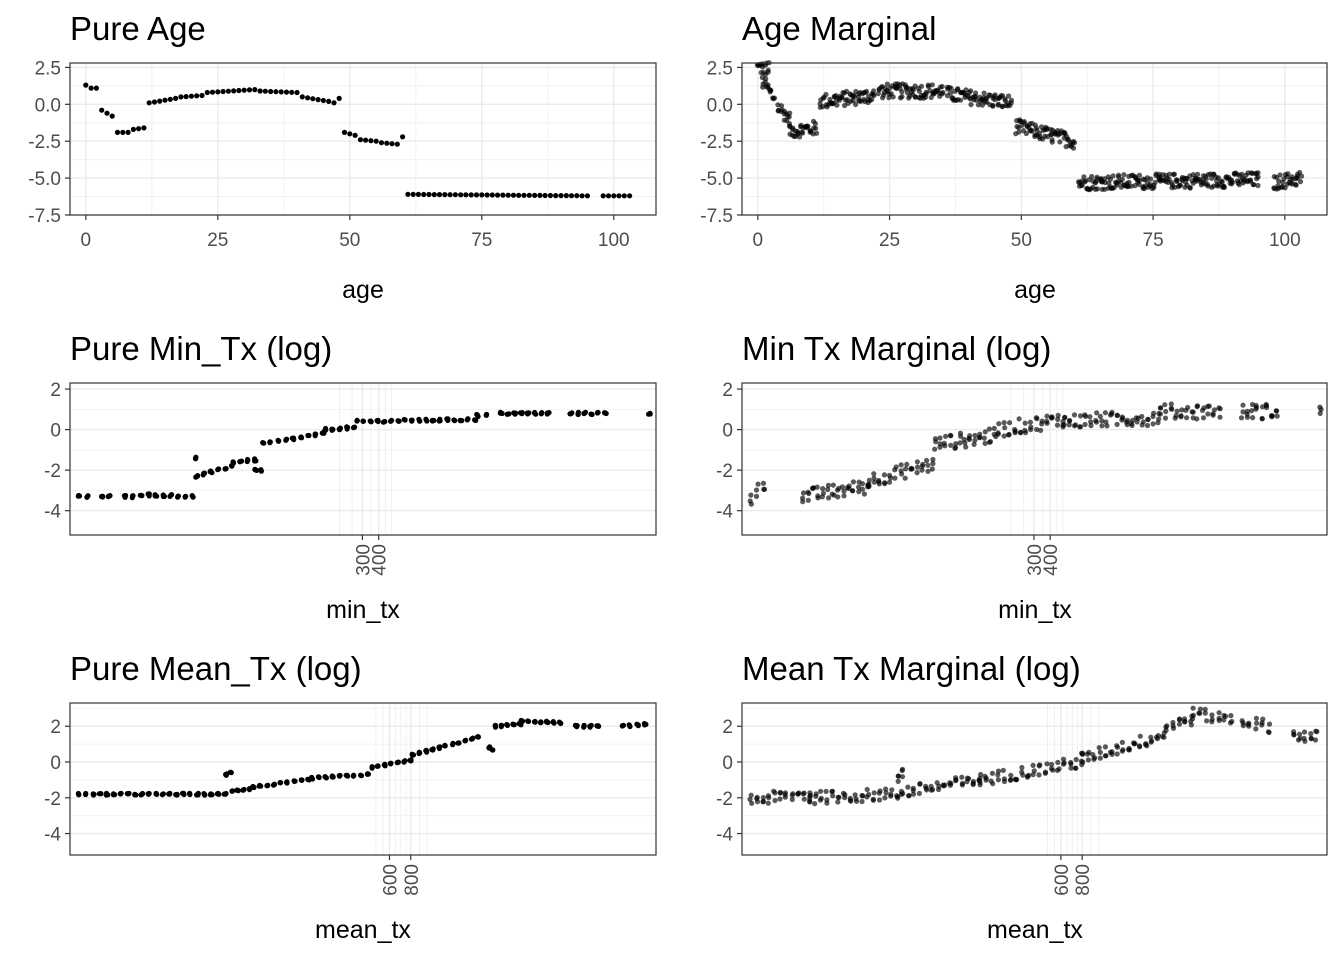 This screenshot has width=1344, height=960. I want to click on x-axis-label: age, so click(363, 290).